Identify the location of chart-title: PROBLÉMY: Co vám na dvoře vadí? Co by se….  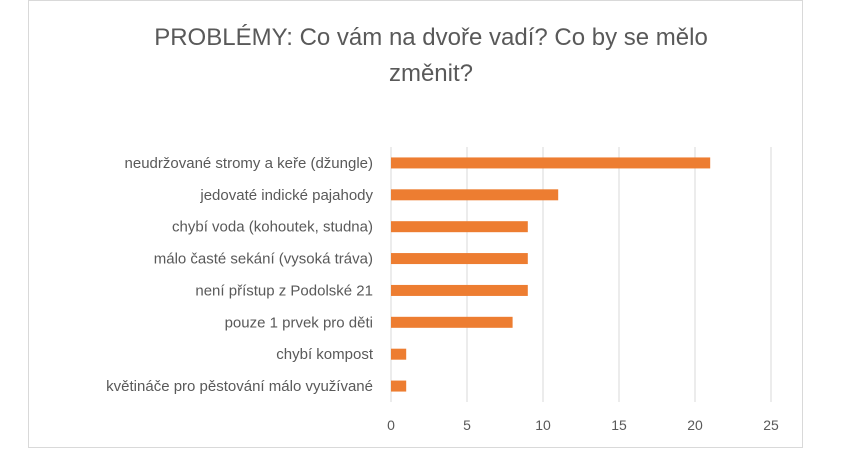
(431, 55).